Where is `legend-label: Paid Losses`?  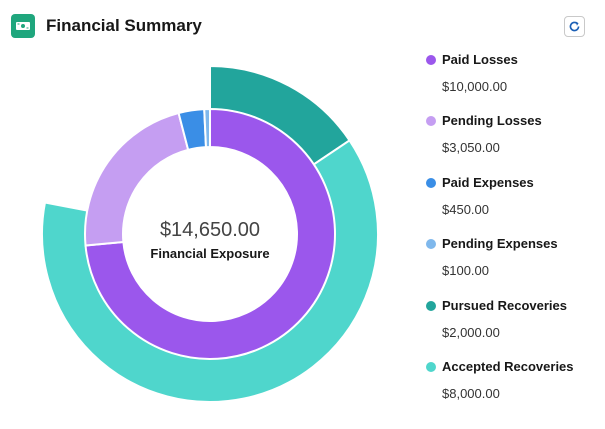 legend-label: Paid Losses is located at coordinates (480, 59).